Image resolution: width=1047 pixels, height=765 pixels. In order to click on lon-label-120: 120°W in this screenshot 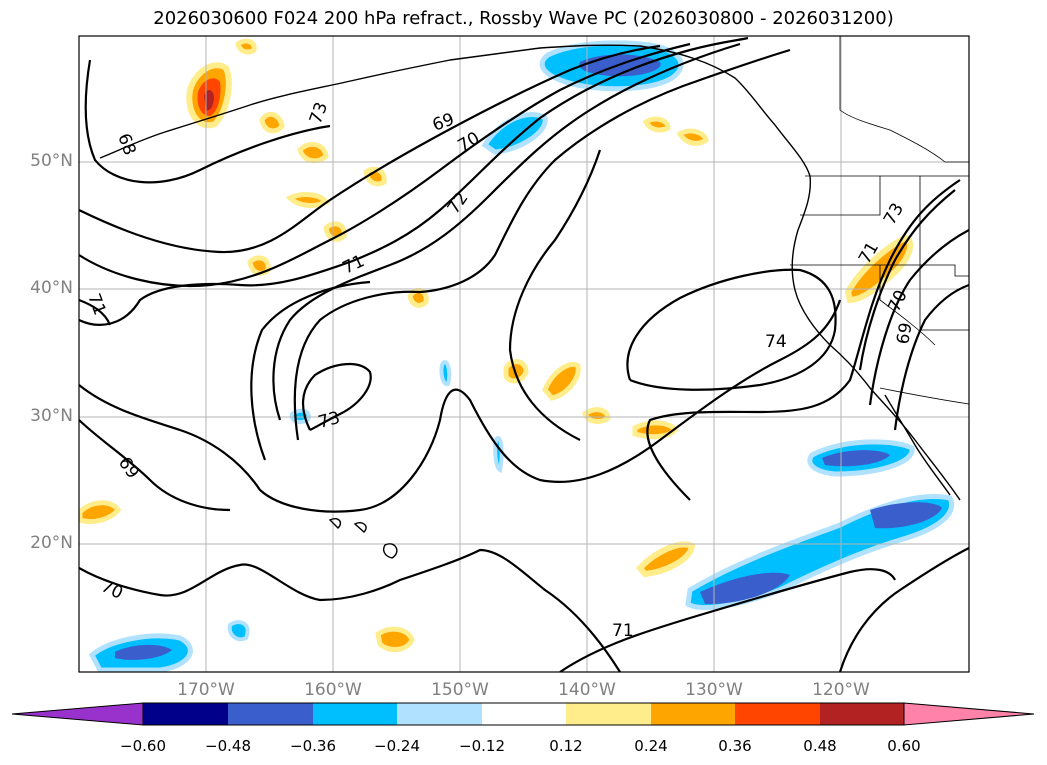, I will do `click(841, 690)`.